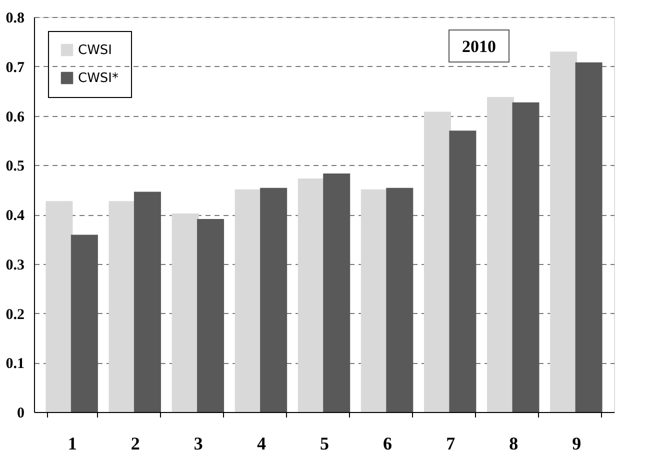 The width and height of the screenshot is (646, 457). Describe the element at coordinates (324, 444) in the screenshot. I see `x-tick-label: 5` at that location.